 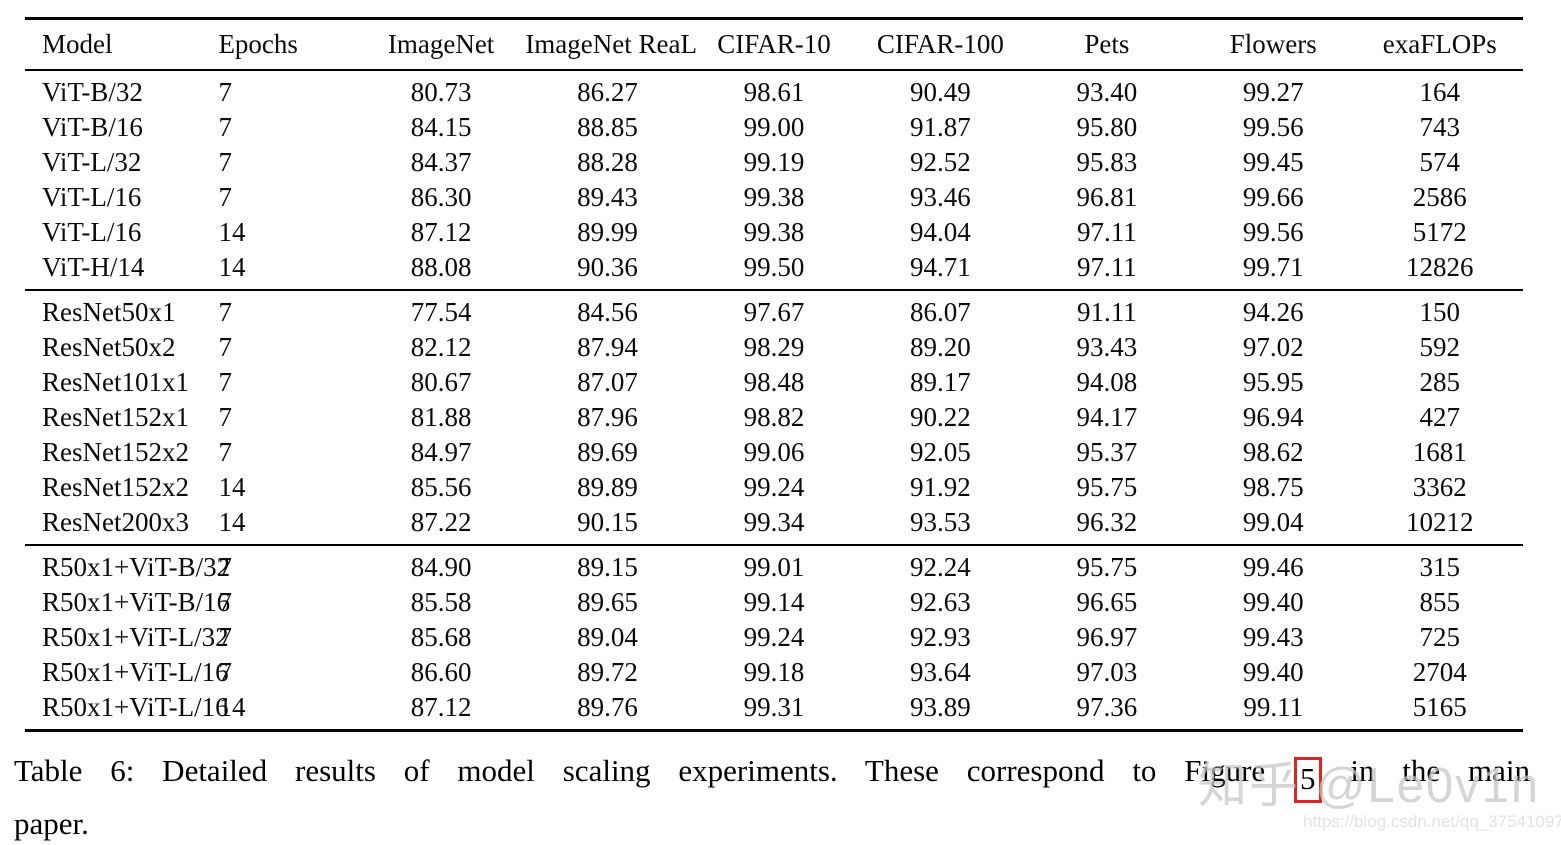 What do you see at coordinates (1440, 637) in the screenshot?
I see `value-cell-exaflops: 725` at bounding box center [1440, 637].